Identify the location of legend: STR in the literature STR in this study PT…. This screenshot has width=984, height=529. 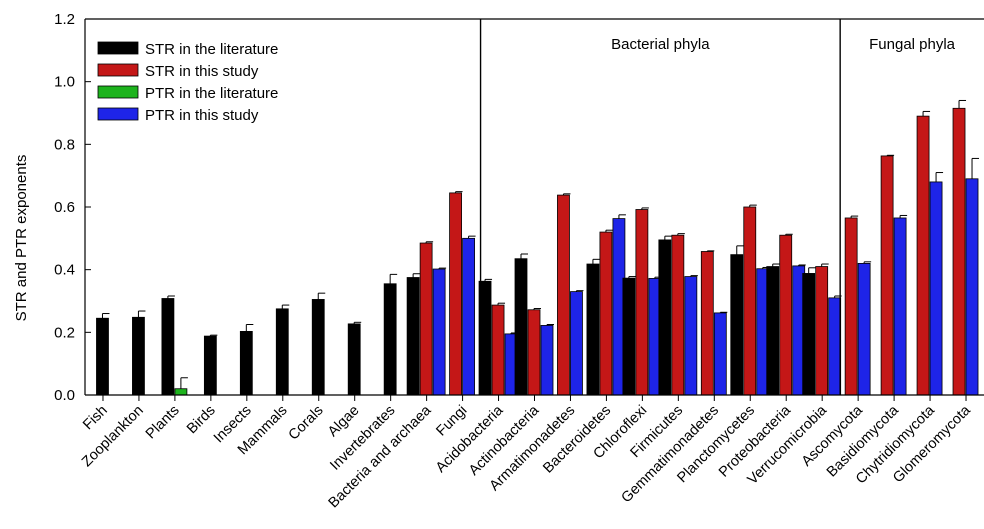
(187, 82).